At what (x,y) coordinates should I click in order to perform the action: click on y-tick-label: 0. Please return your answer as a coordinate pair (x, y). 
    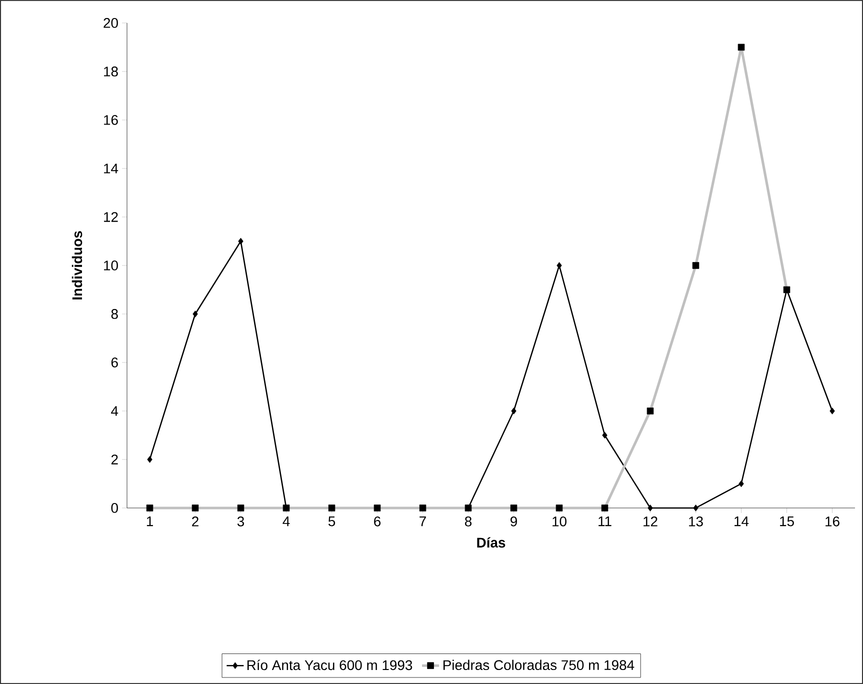
    Looking at the image, I should click on (114, 508).